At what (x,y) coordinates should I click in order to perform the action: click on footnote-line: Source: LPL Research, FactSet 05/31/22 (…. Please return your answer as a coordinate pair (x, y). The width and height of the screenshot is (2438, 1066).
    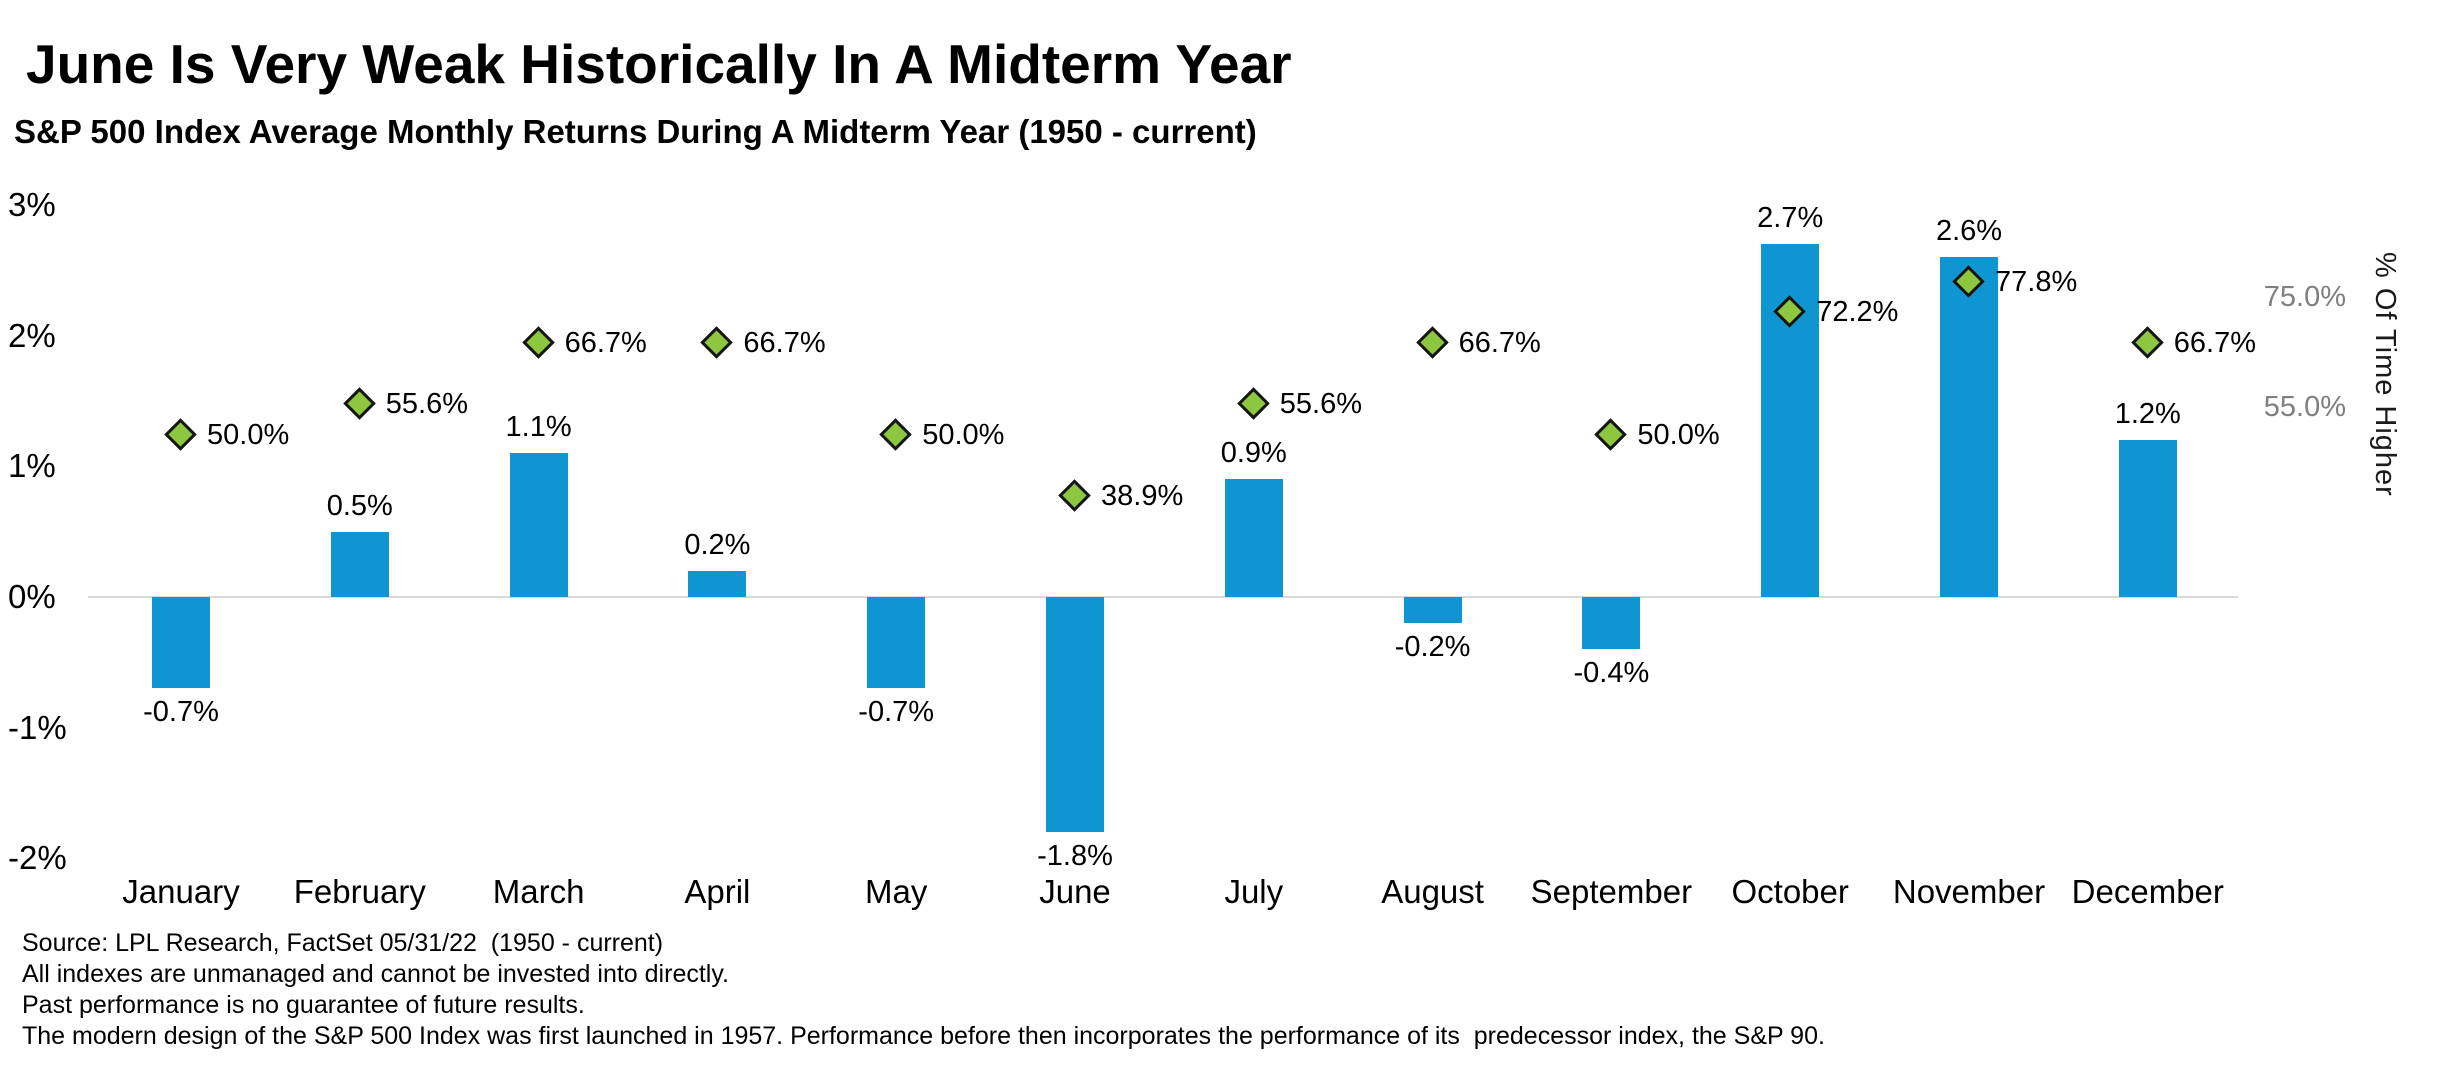
    Looking at the image, I should click on (343, 943).